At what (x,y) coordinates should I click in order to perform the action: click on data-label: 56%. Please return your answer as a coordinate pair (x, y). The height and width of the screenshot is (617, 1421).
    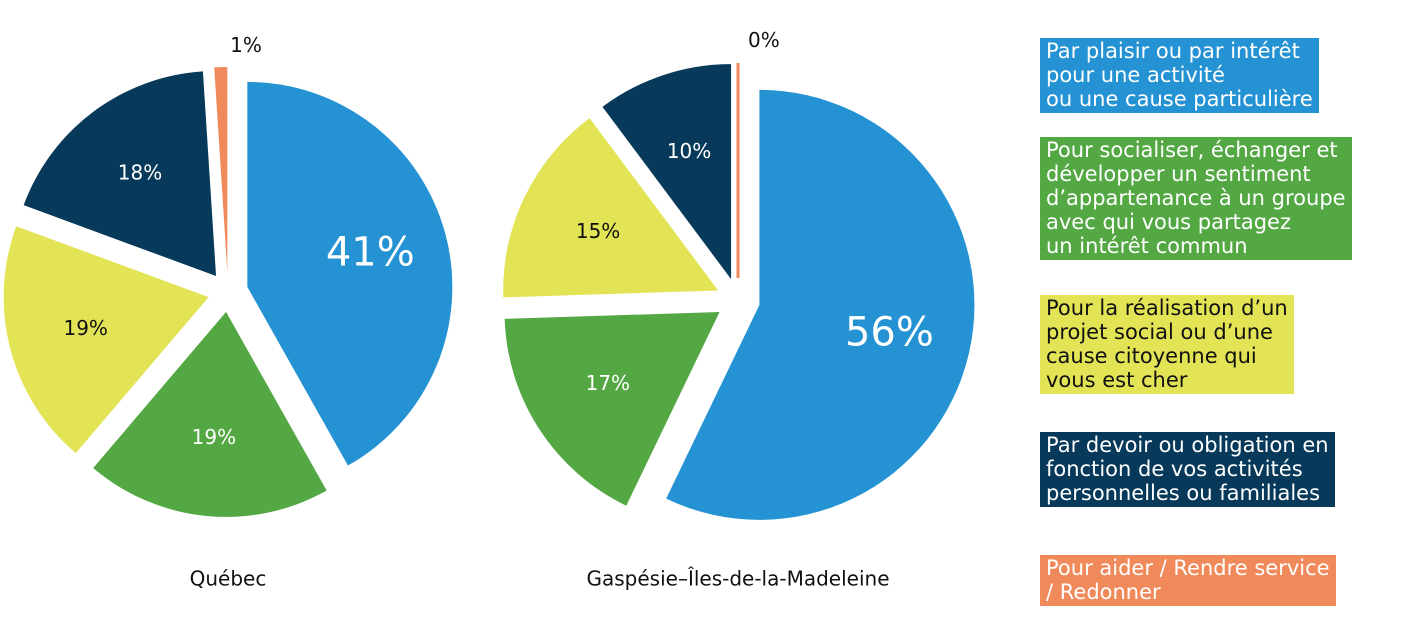
    Looking at the image, I should click on (889, 333).